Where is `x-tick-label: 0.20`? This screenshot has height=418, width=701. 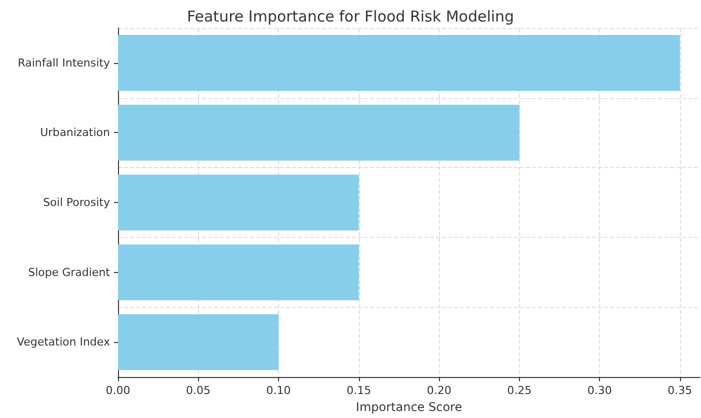
x-tick-label: 0.20 is located at coordinates (439, 391).